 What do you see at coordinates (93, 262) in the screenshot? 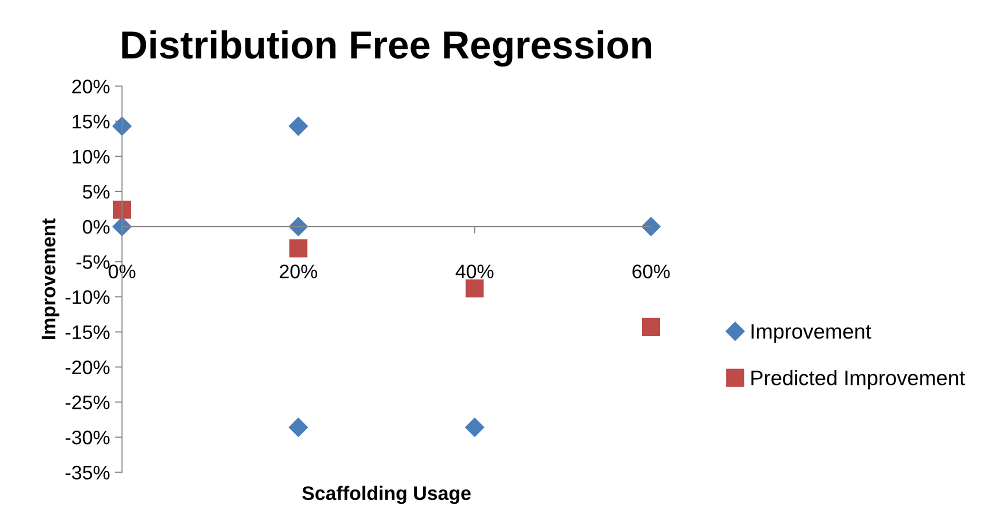
I see `y-tick-label: -5%` at bounding box center [93, 262].